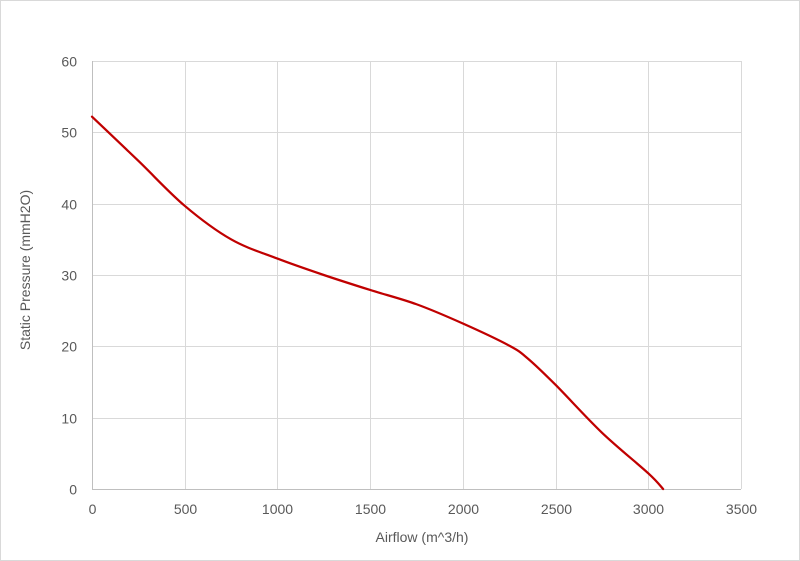  I want to click on x-tick-label: 1500, so click(370, 509).